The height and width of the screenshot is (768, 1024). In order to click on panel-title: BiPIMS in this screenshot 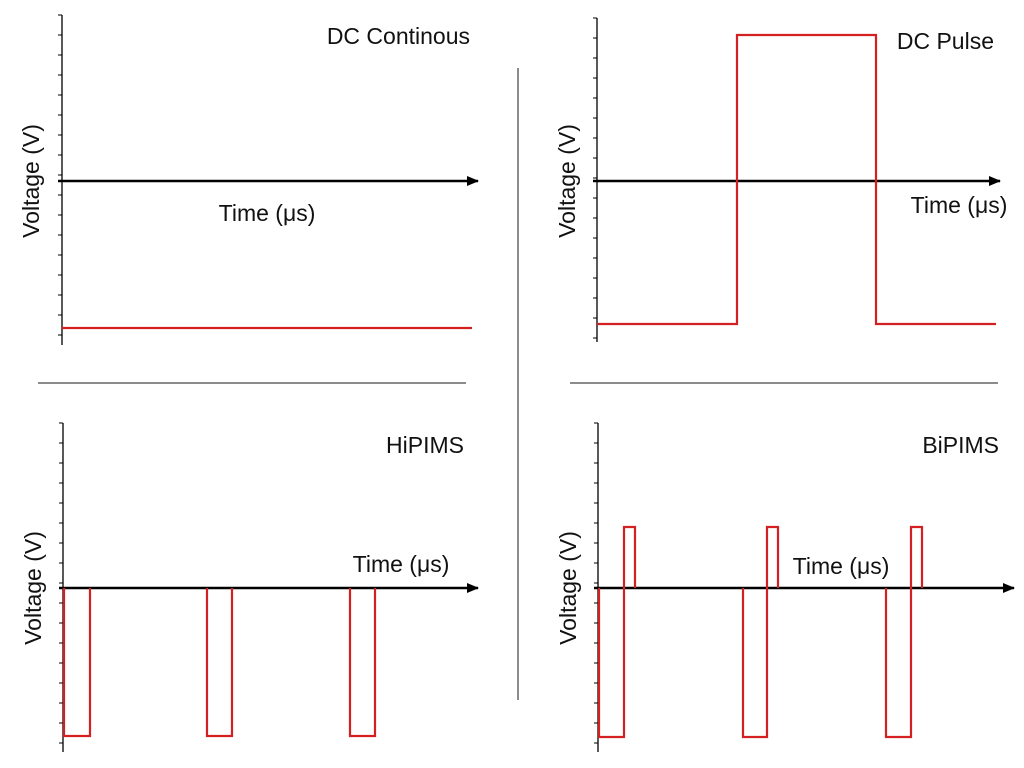, I will do `click(960, 445)`.